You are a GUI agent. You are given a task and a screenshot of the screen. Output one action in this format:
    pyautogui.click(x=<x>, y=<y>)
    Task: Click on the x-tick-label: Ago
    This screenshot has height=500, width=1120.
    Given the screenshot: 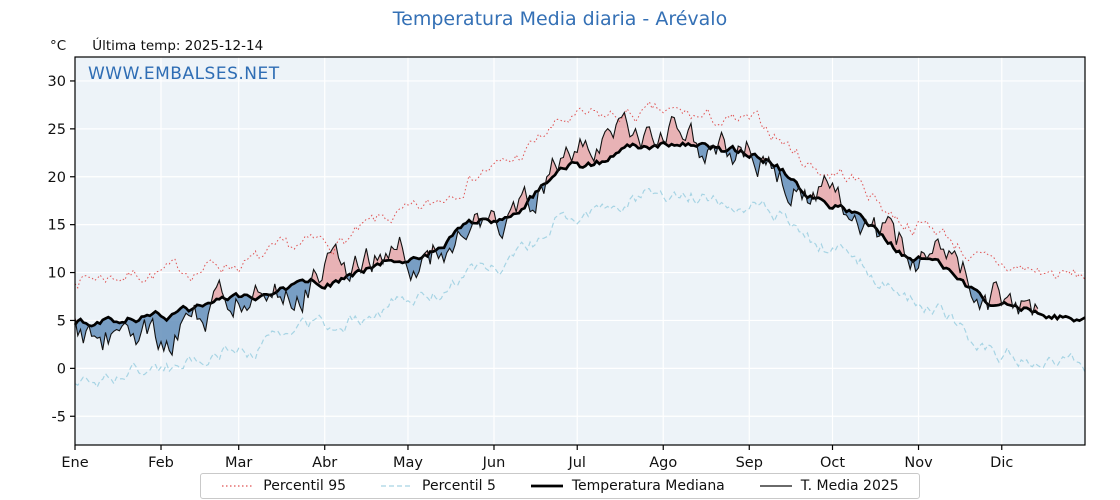 What is the action you would take?
    pyautogui.click(x=663, y=463)
    